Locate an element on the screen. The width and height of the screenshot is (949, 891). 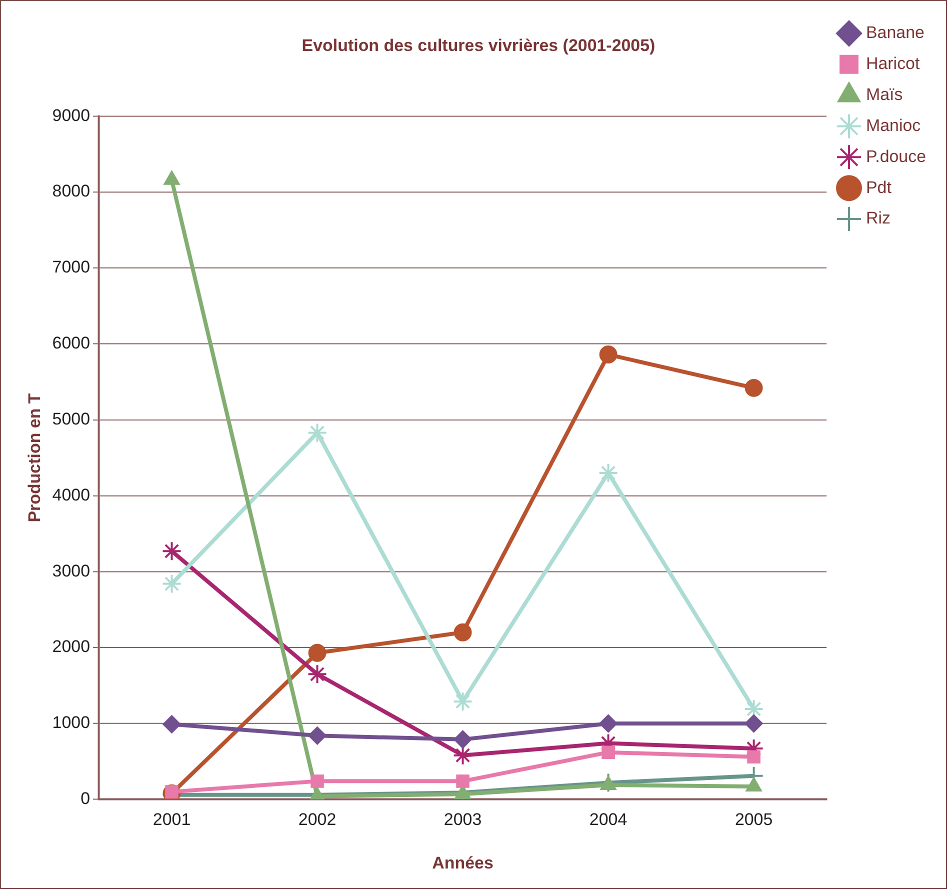
legend-label: Maïs is located at coordinates (884, 94).